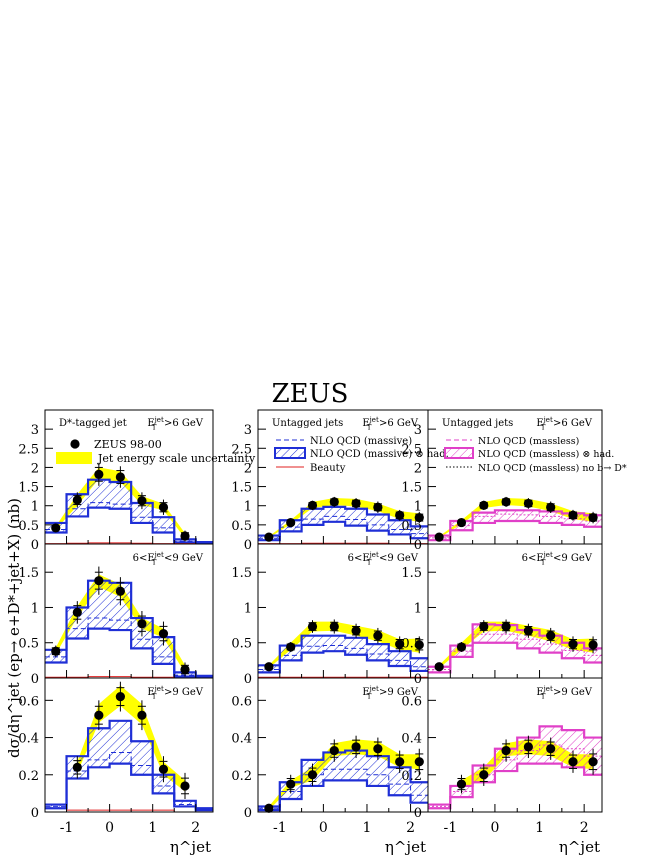 The width and height of the screenshot is (664, 860). I want to click on panel-cut-label: Ejet T >6 GeV, so click(175, 424).